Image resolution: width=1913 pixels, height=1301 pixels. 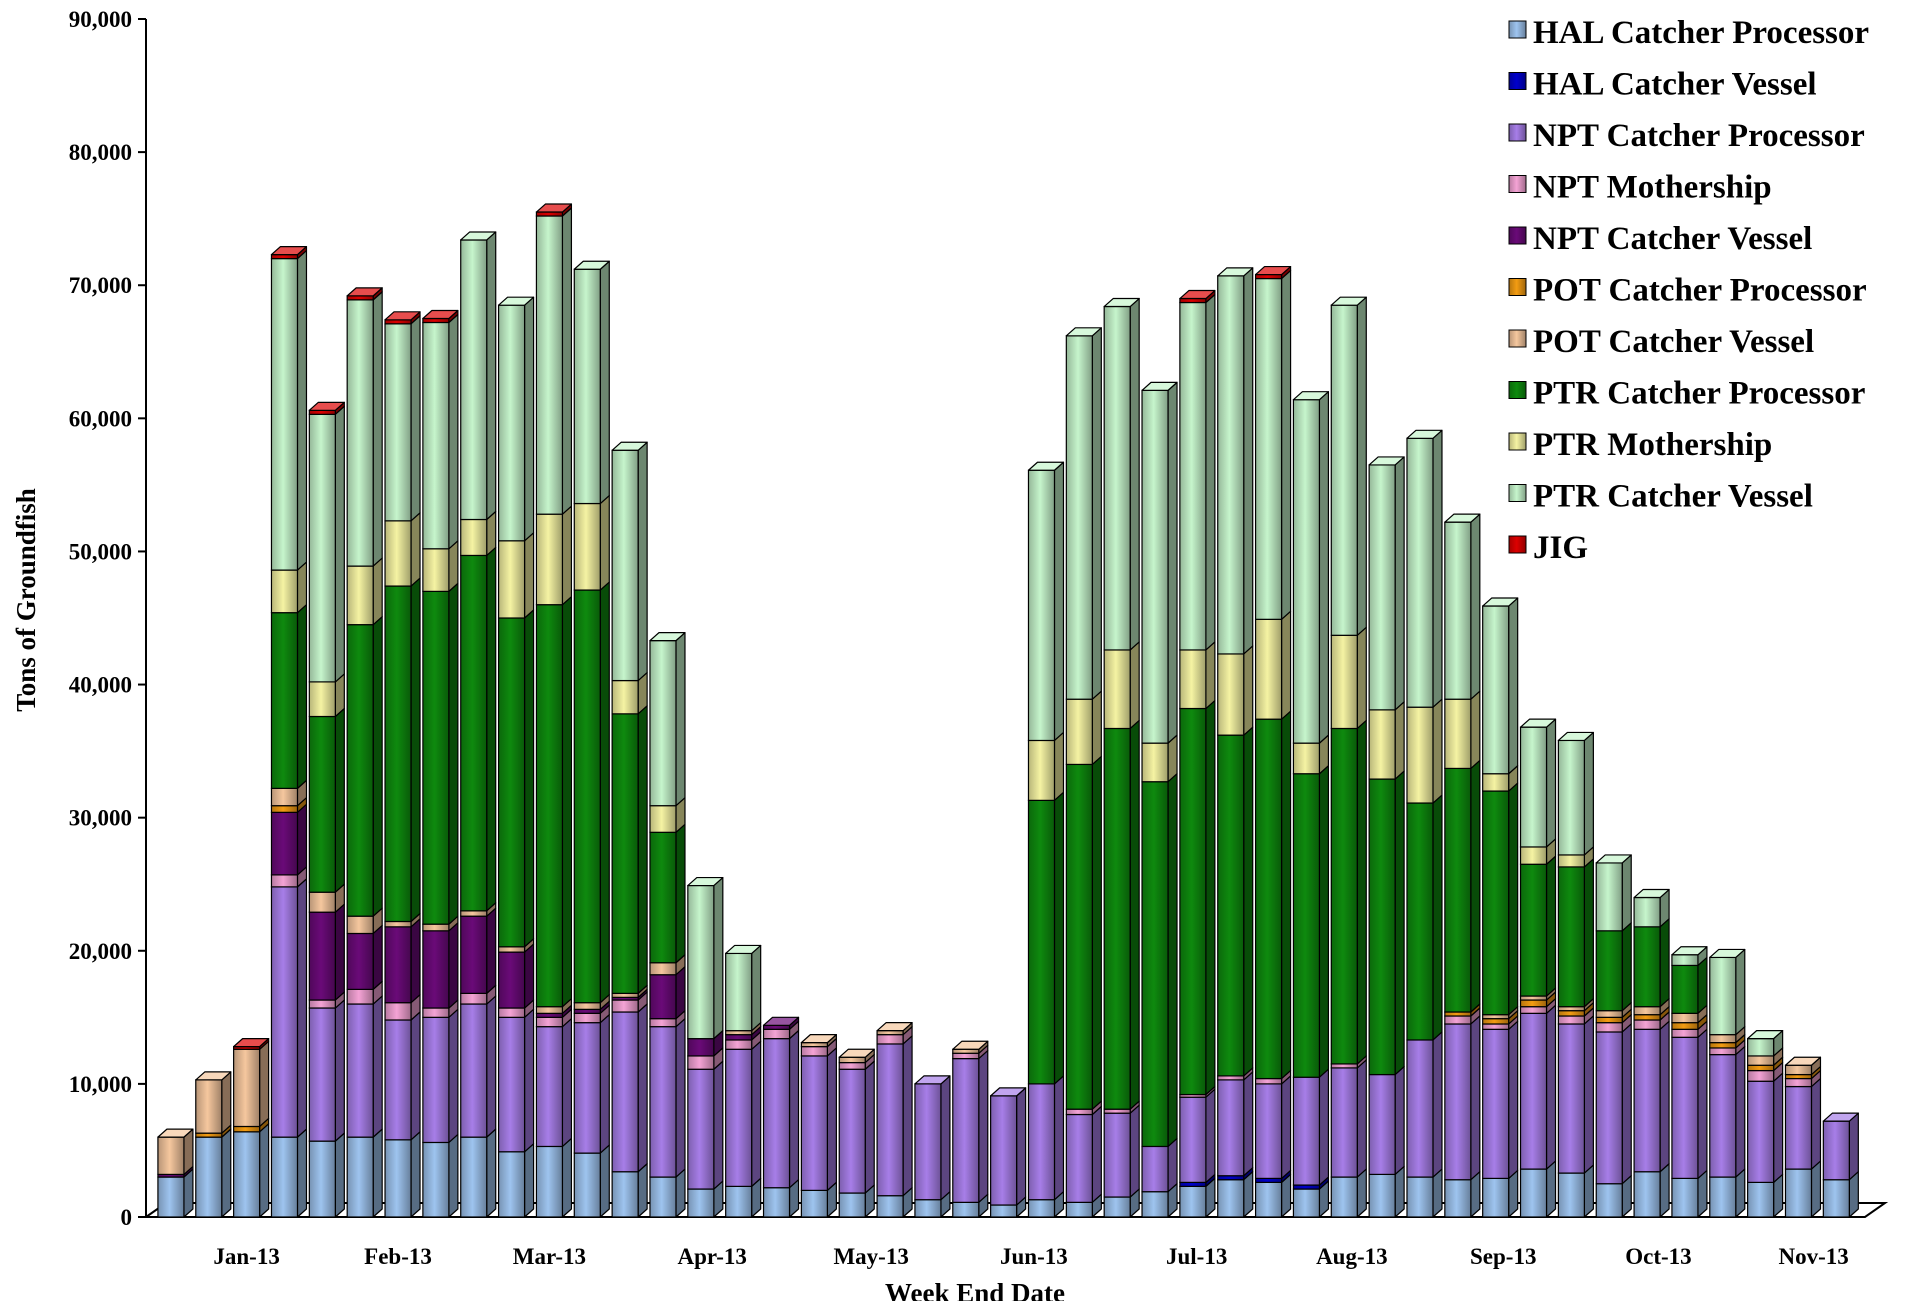 What do you see at coordinates (100, 951) in the screenshot?
I see `y-tick-label: 20,000` at bounding box center [100, 951].